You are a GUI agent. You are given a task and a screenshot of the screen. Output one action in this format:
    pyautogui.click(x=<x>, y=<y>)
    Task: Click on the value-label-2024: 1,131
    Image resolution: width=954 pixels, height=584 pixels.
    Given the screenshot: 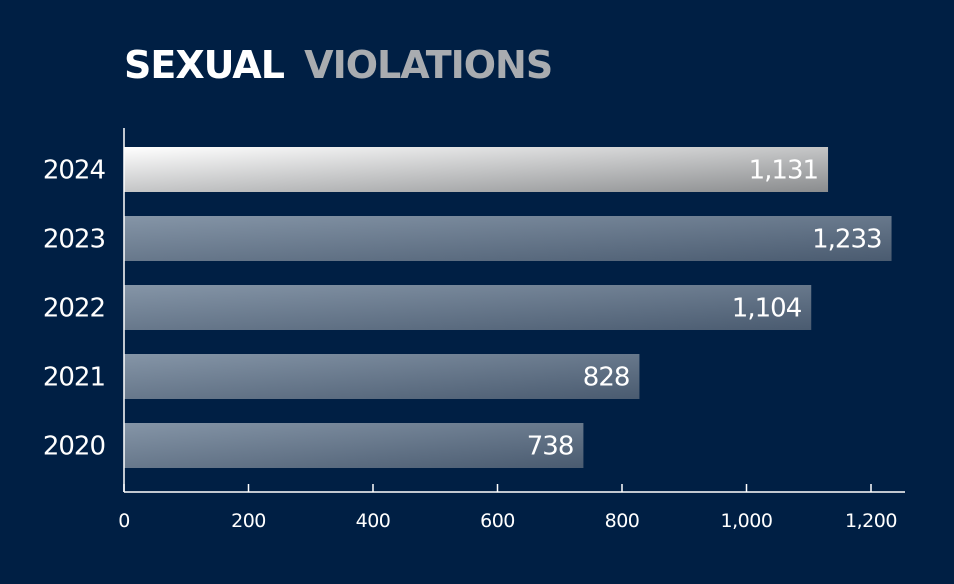 What is the action you would take?
    pyautogui.click(x=783, y=171)
    